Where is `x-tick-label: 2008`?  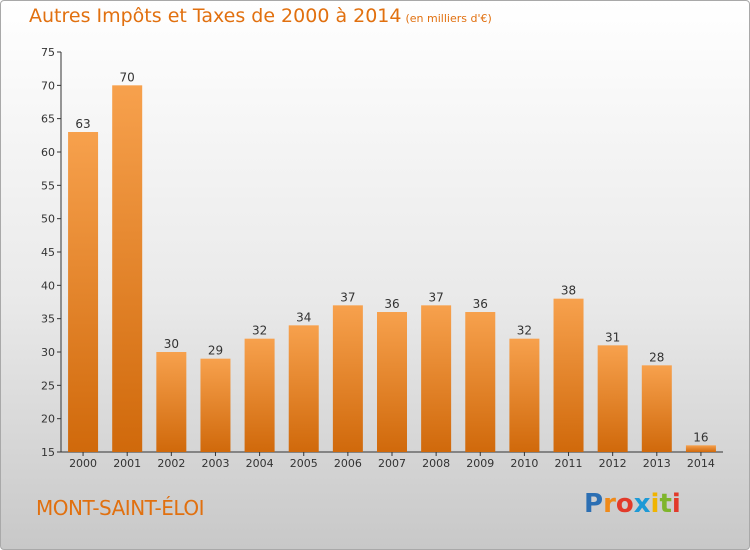
x-tick-label: 2008 is located at coordinates (436, 463).